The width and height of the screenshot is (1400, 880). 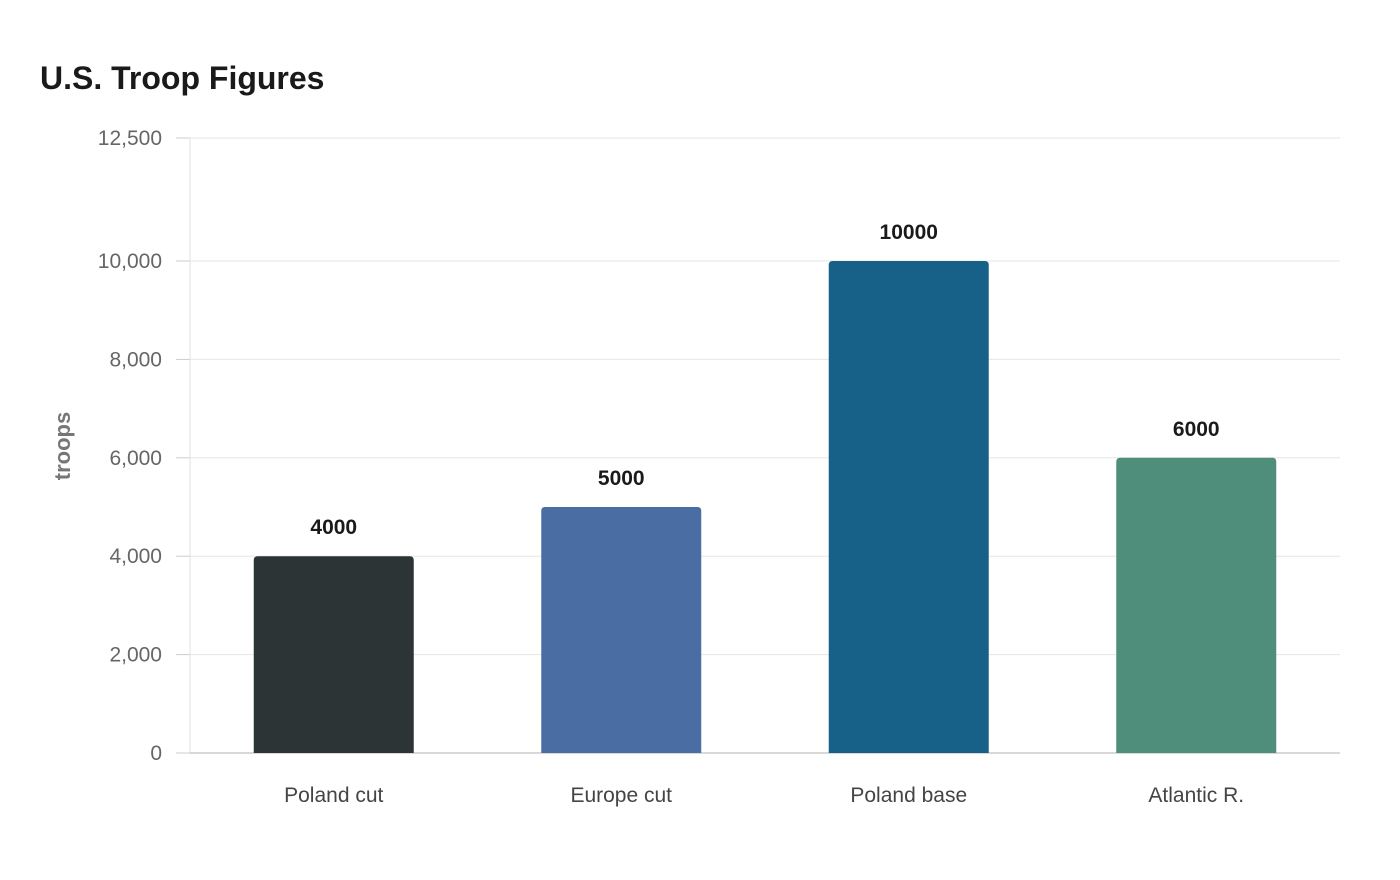 I want to click on bar-value-label: 6000, so click(x=1196, y=429).